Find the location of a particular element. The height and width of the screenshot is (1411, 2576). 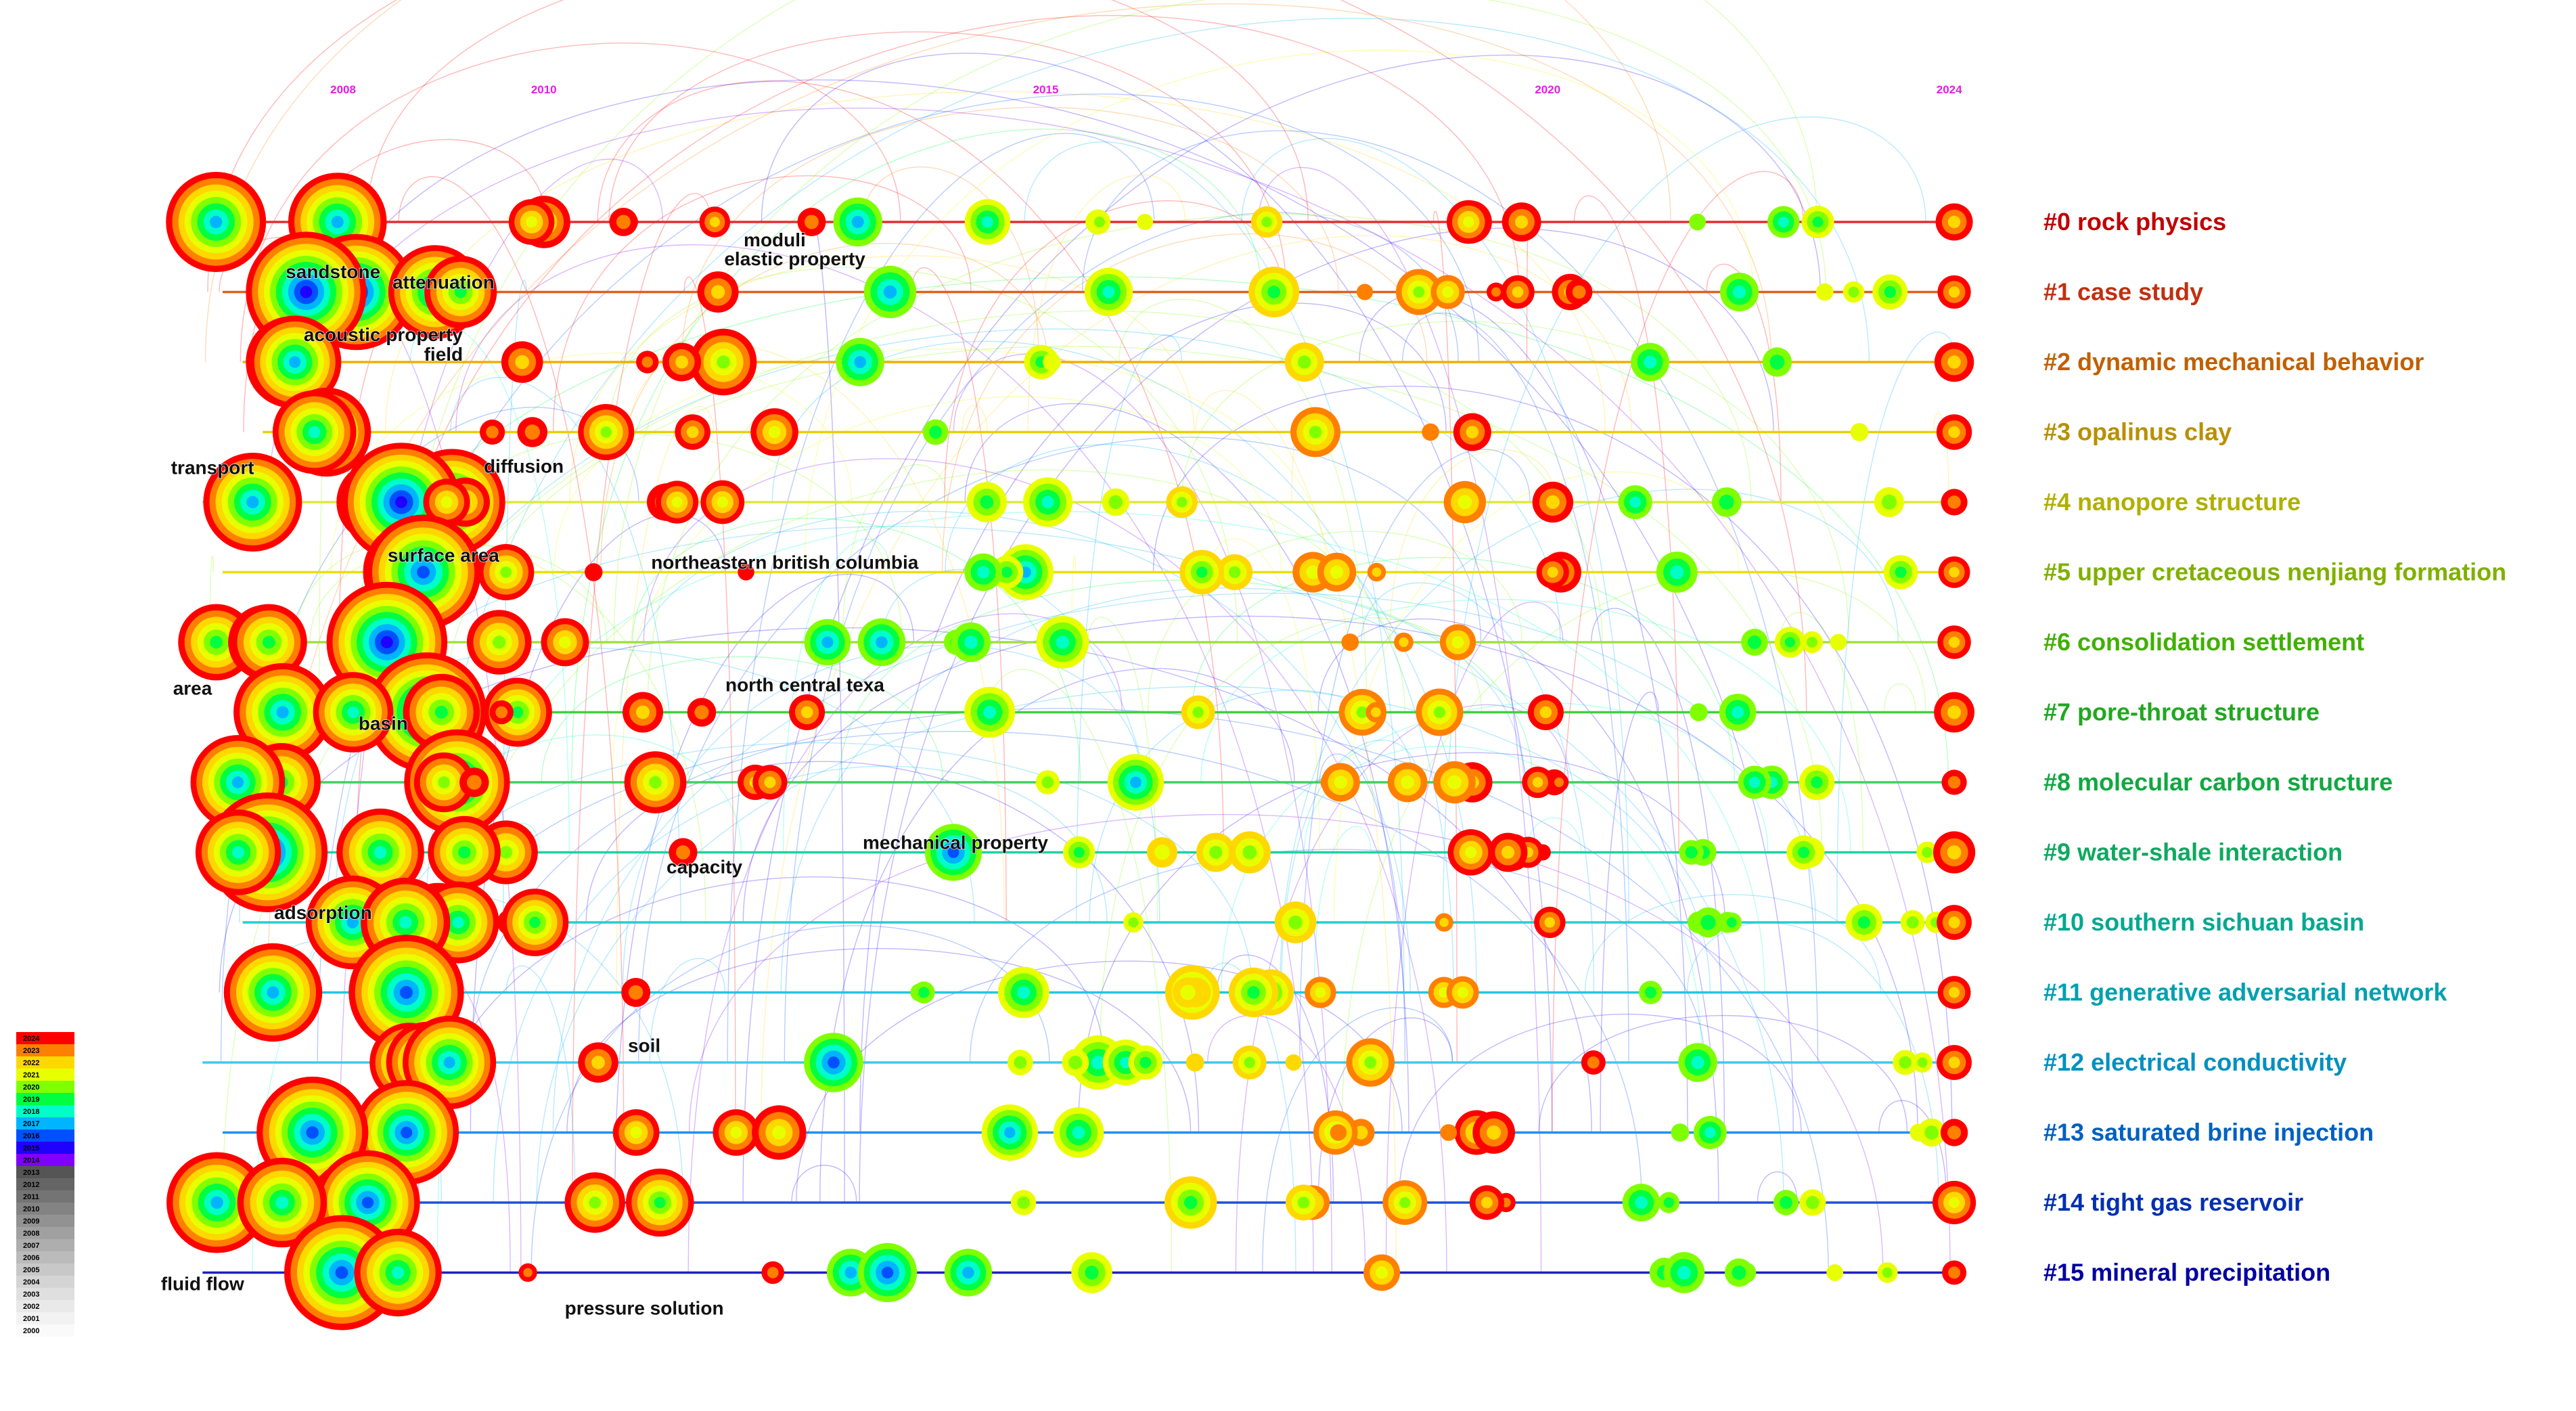

keyword-label: surface area is located at coordinates (443, 555).